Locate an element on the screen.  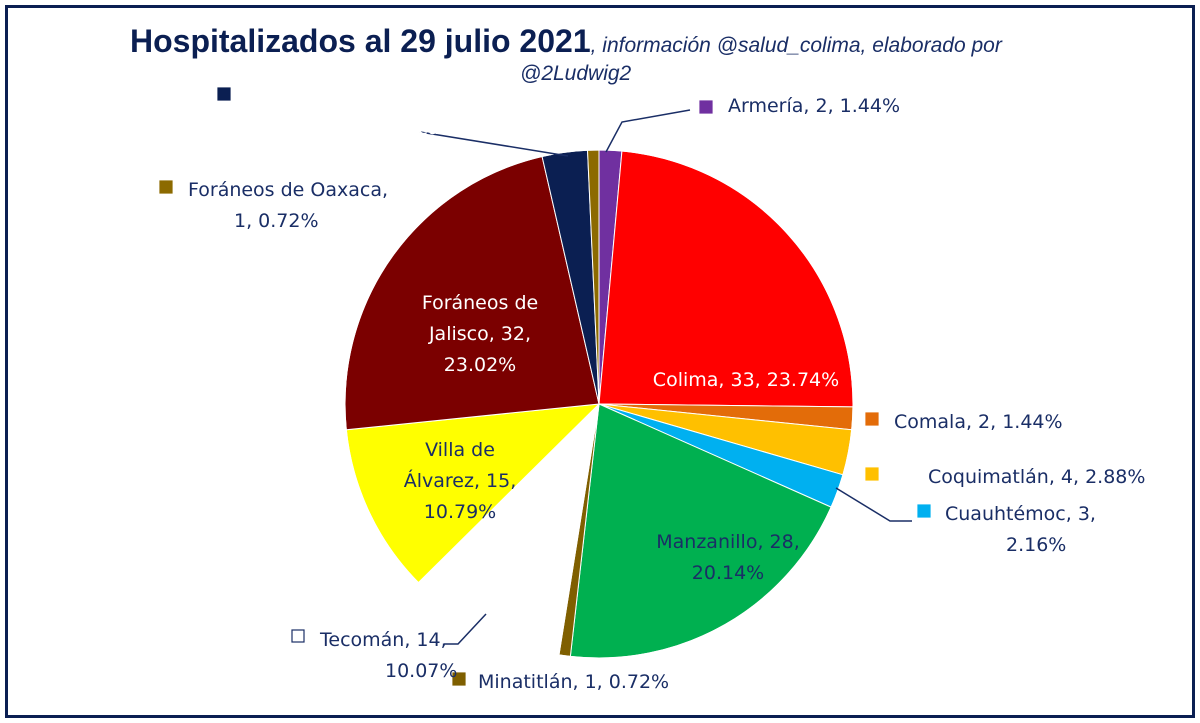
legend-marker-for-neos-de-oaxaca is located at coordinates (166, 187).